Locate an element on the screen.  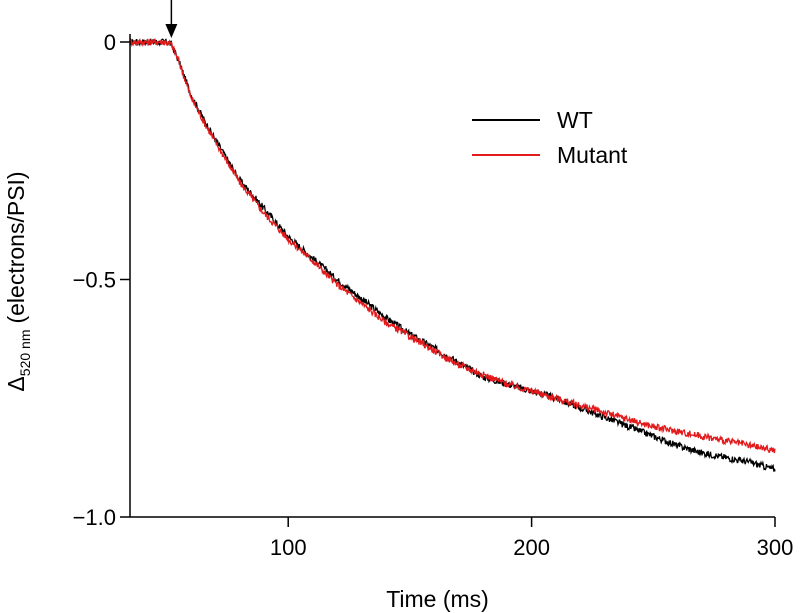
x-tick-label: 200 is located at coordinates (531, 547).